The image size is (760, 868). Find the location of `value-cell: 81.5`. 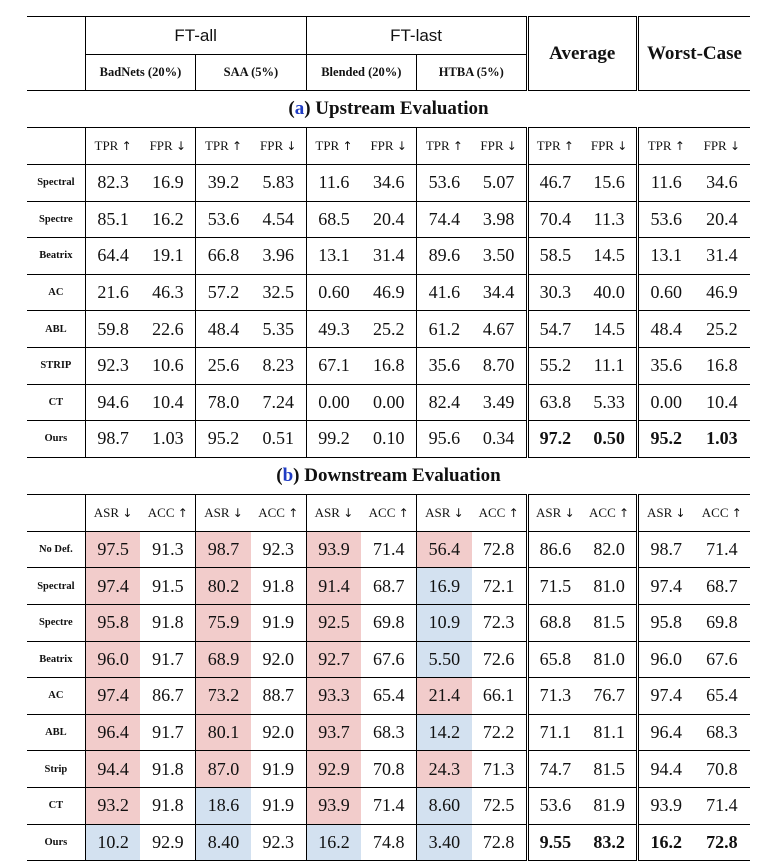

value-cell: 81.5 is located at coordinates (610, 769).